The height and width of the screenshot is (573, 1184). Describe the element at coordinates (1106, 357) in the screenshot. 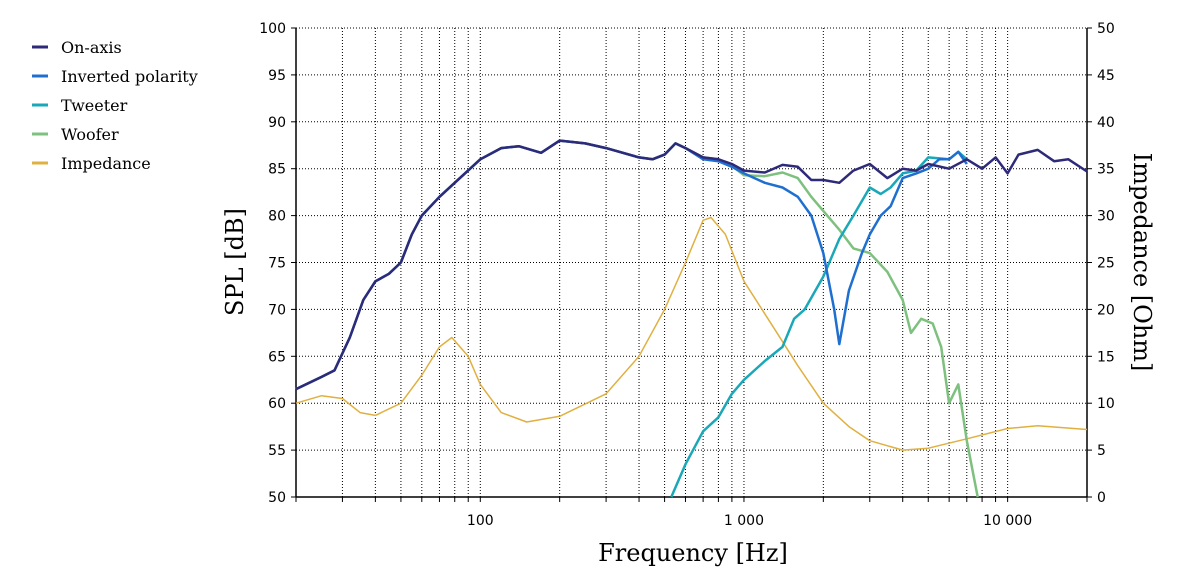

I see `y2-tick-label: 15` at that location.